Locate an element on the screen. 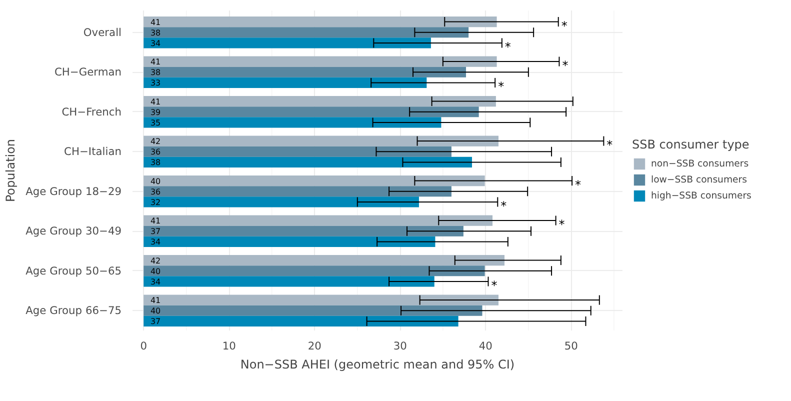 This screenshot has height=401, width=791. x-tick-label: 50 is located at coordinates (571, 346).